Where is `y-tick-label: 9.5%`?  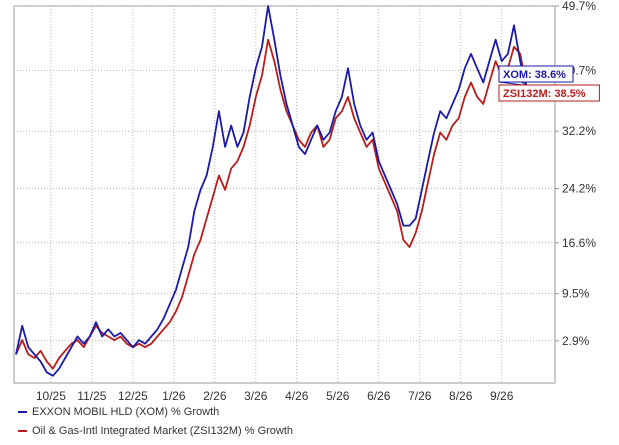 y-tick-label: 9.5% is located at coordinates (576, 294).